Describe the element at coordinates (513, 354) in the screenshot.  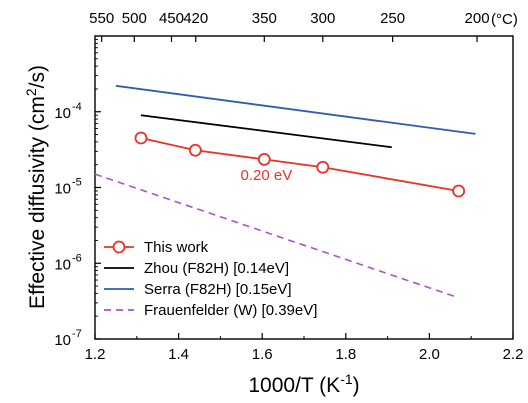
I see `x-tick-label-5: 2.2` at that location.